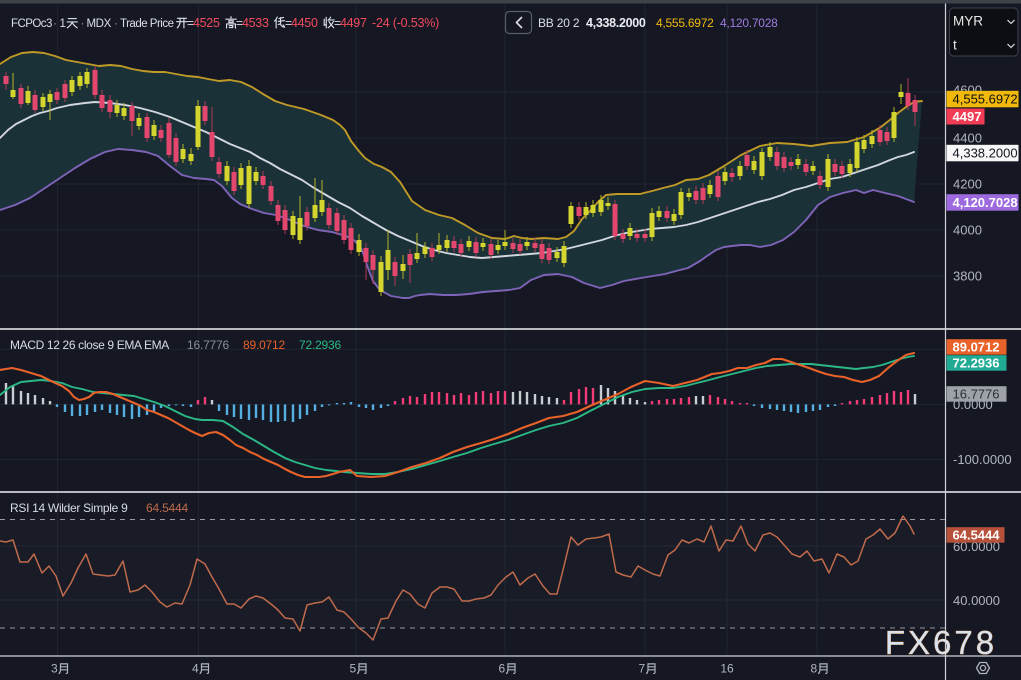 This screenshot has width=1021, height=680. Describe the element at coordinates (502, 669) in the screenshot. I see `svg-text: 6` at that location.